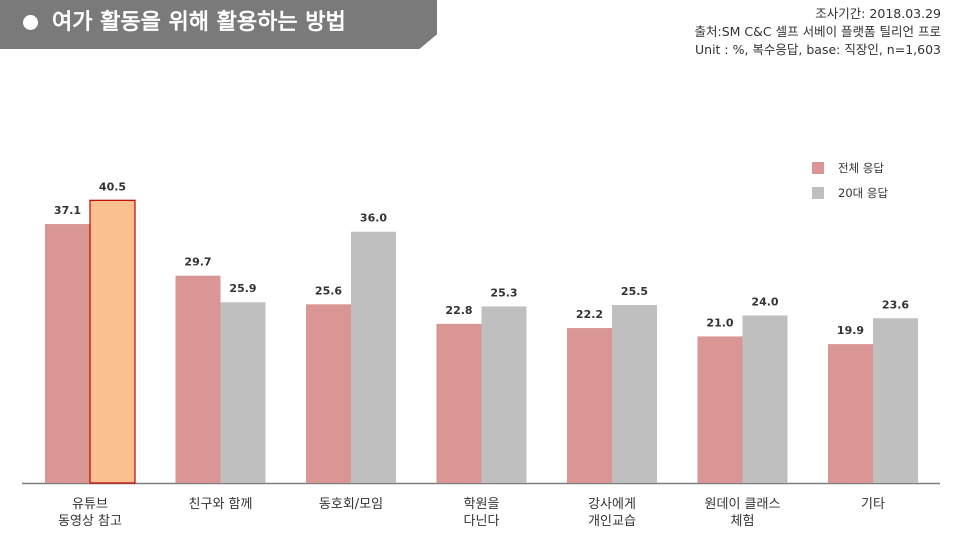 The image size is (953, 551). Describe the element at coordinates (850, 330) in the screenshot. I see `data-label: 19.9` at that location.